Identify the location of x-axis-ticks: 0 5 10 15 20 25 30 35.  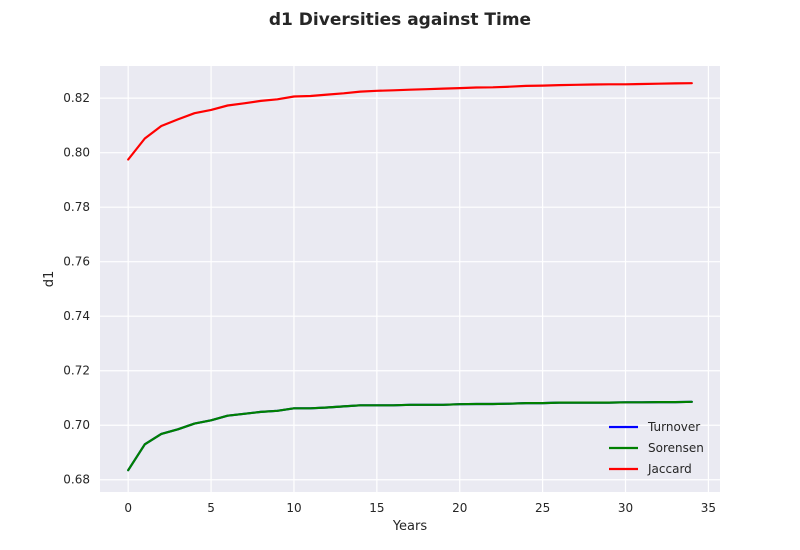
(420, 508).